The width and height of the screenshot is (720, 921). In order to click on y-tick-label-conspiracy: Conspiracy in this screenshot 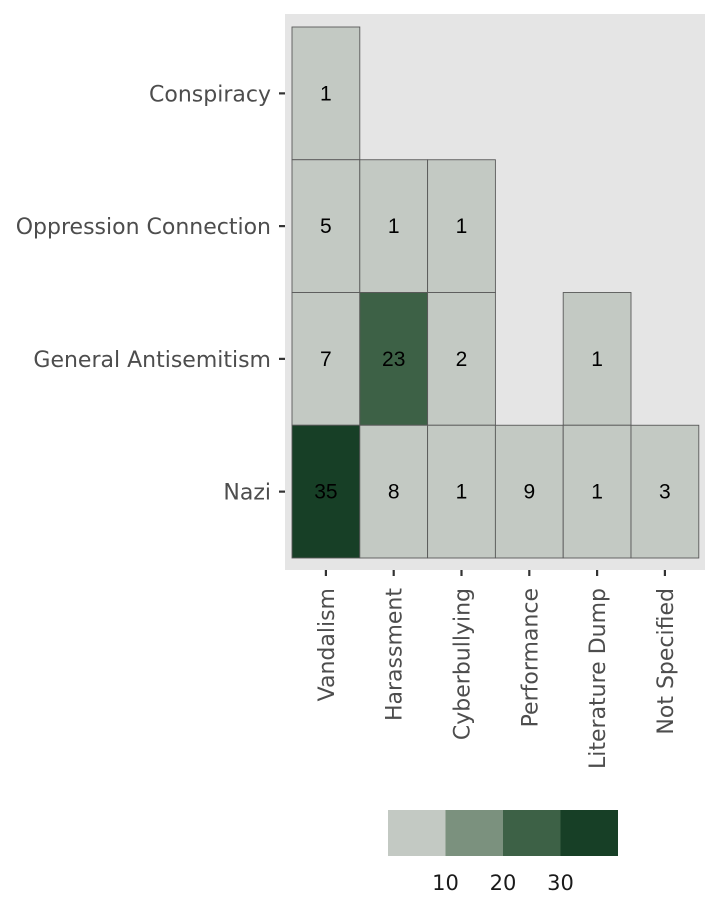, I will do `click(210, 94)`.